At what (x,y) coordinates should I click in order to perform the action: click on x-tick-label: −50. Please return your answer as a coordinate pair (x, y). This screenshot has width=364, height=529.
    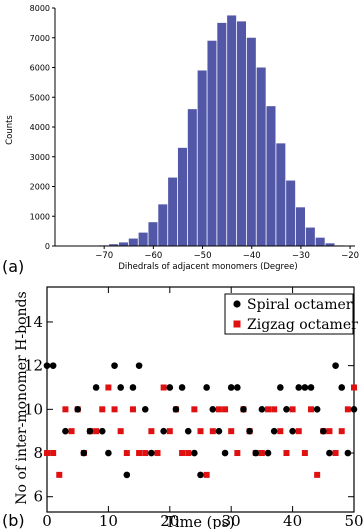
    Looking at the image, I should click on (203, 256).